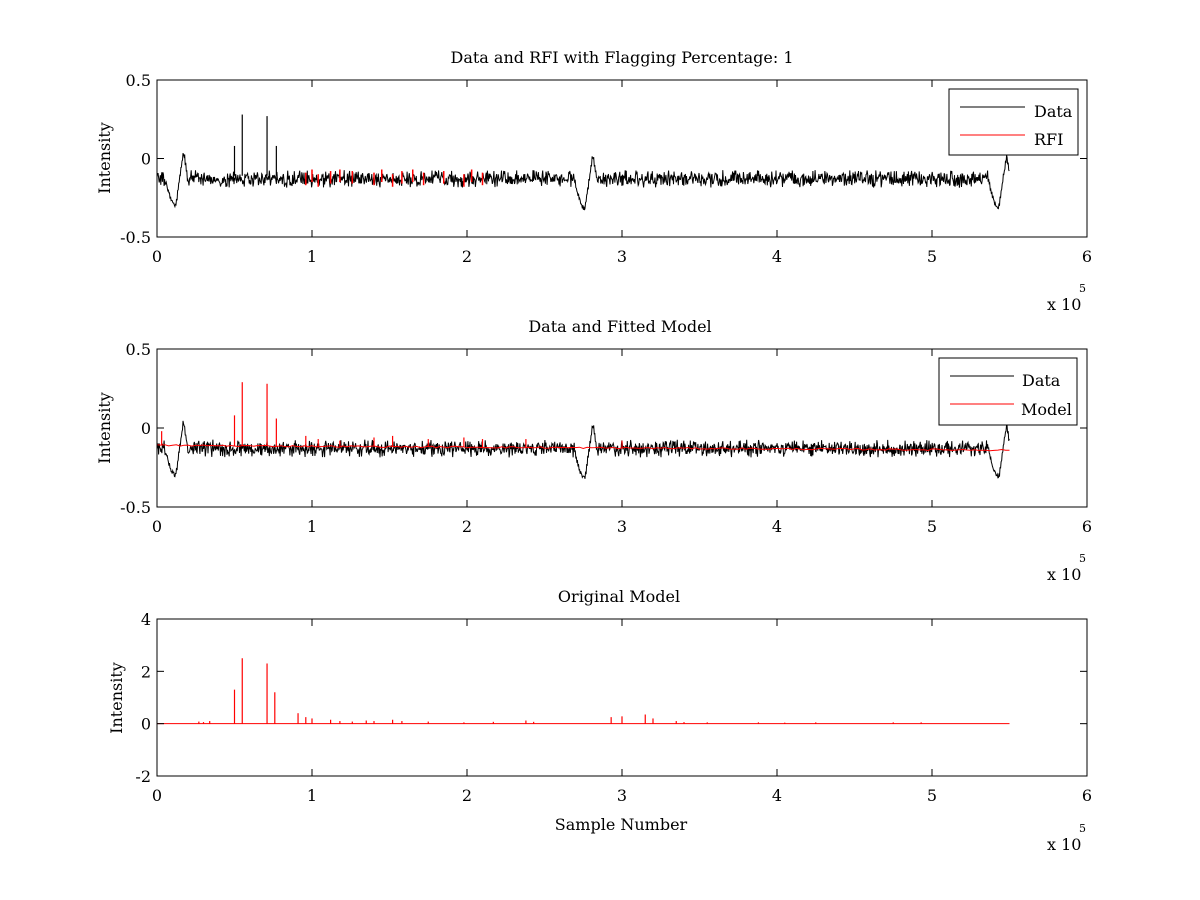 The height and width of the screenshot is (900, 1200). Describe the element at coordinates (621, 824) in the screenshot. I see `panel-original-model-xlabel: Sample Number` at that location.